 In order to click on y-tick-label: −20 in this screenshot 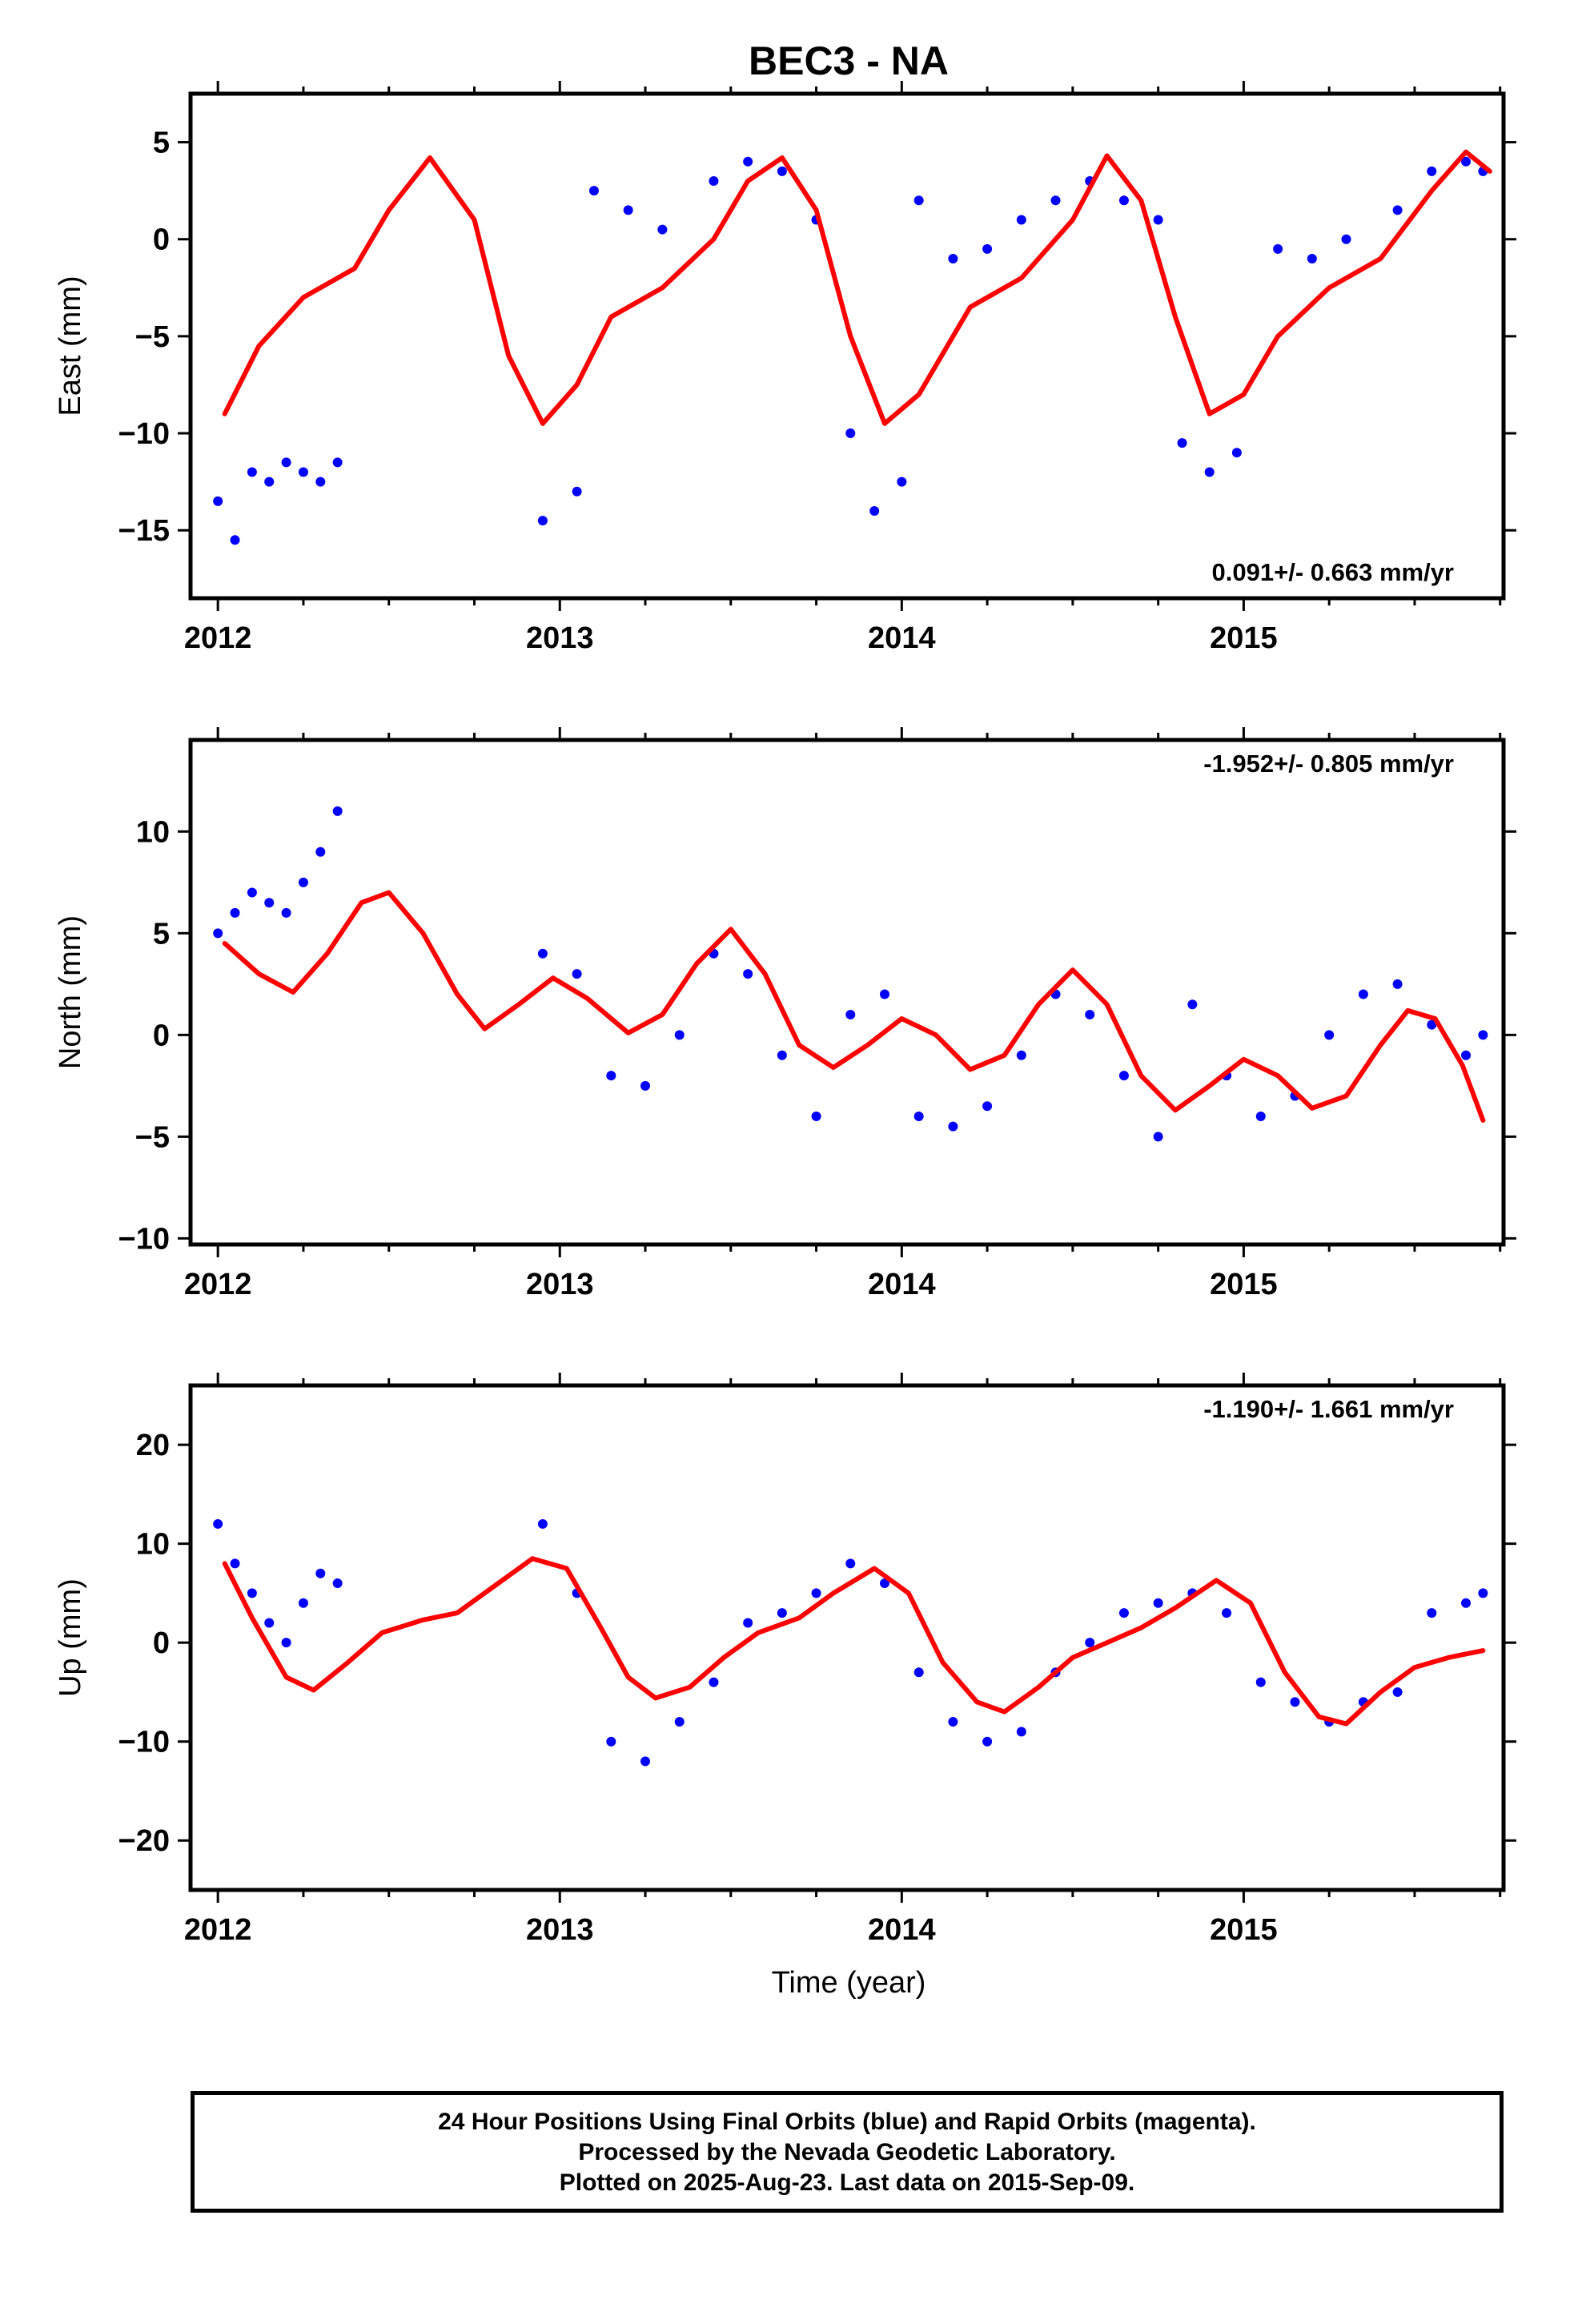, I will do `click(144, 1841)`.